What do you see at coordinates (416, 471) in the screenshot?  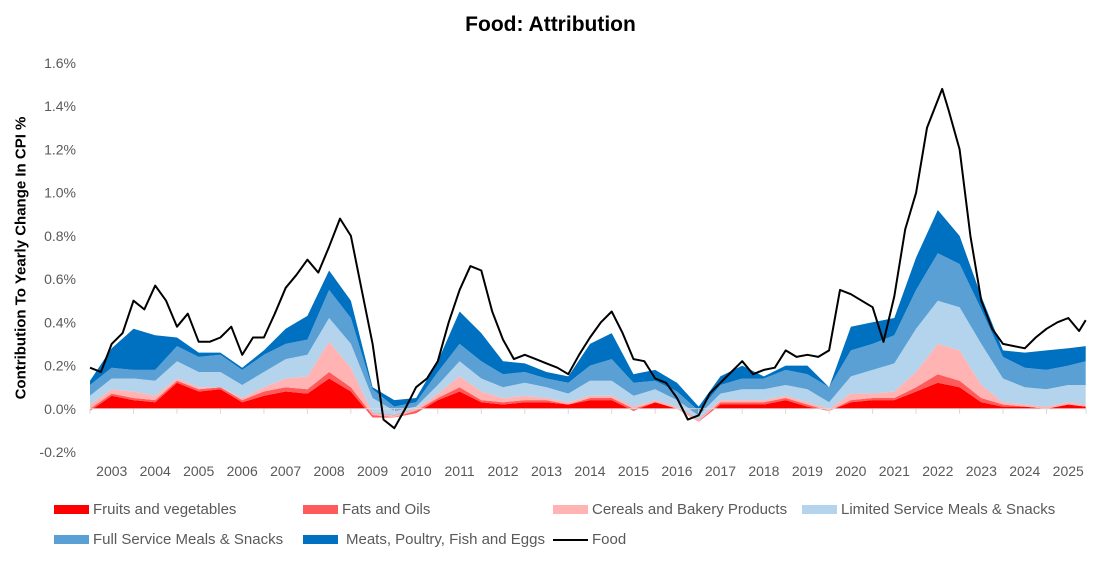 I see `x-tick-label: 2010` at bounding box center [416, 471].